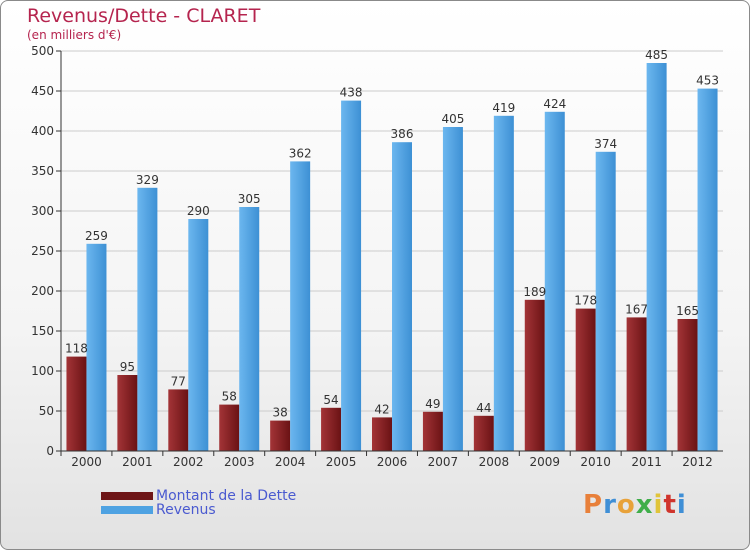  Describe the element at coordinates (670, 505) in the screenshot. I see `logo-letter: t` at that location.